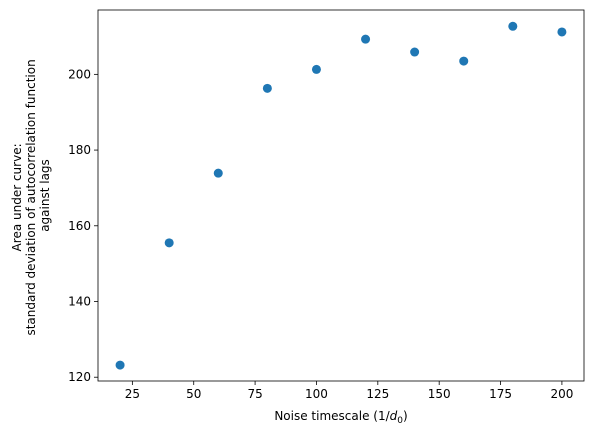 The height and width of the screenshot is (440, 604). What do you see at coordinates (377, 394) in the screenshot?
I see `x-tick-label: 125` at bounding box center [377, 394].